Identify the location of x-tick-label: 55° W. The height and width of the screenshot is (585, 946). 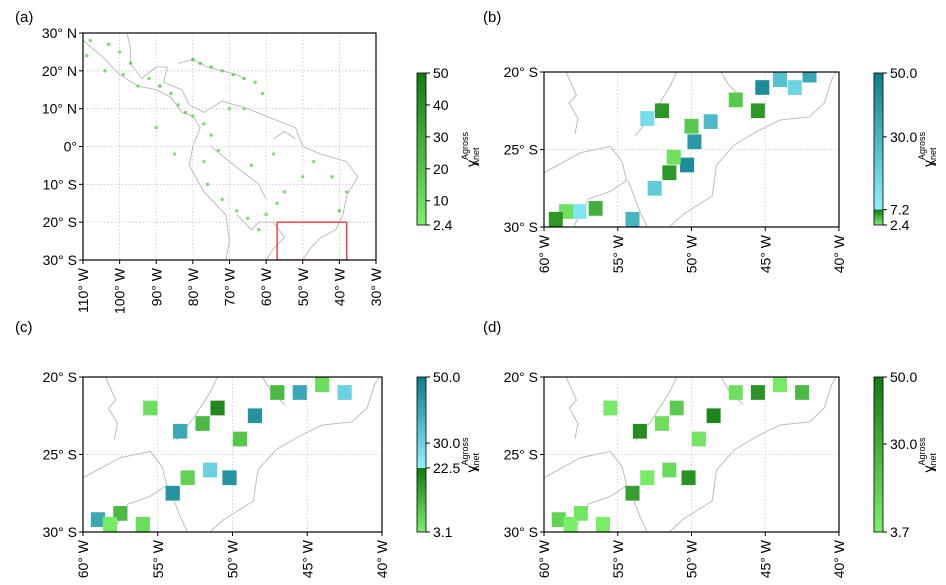
(618, 253).